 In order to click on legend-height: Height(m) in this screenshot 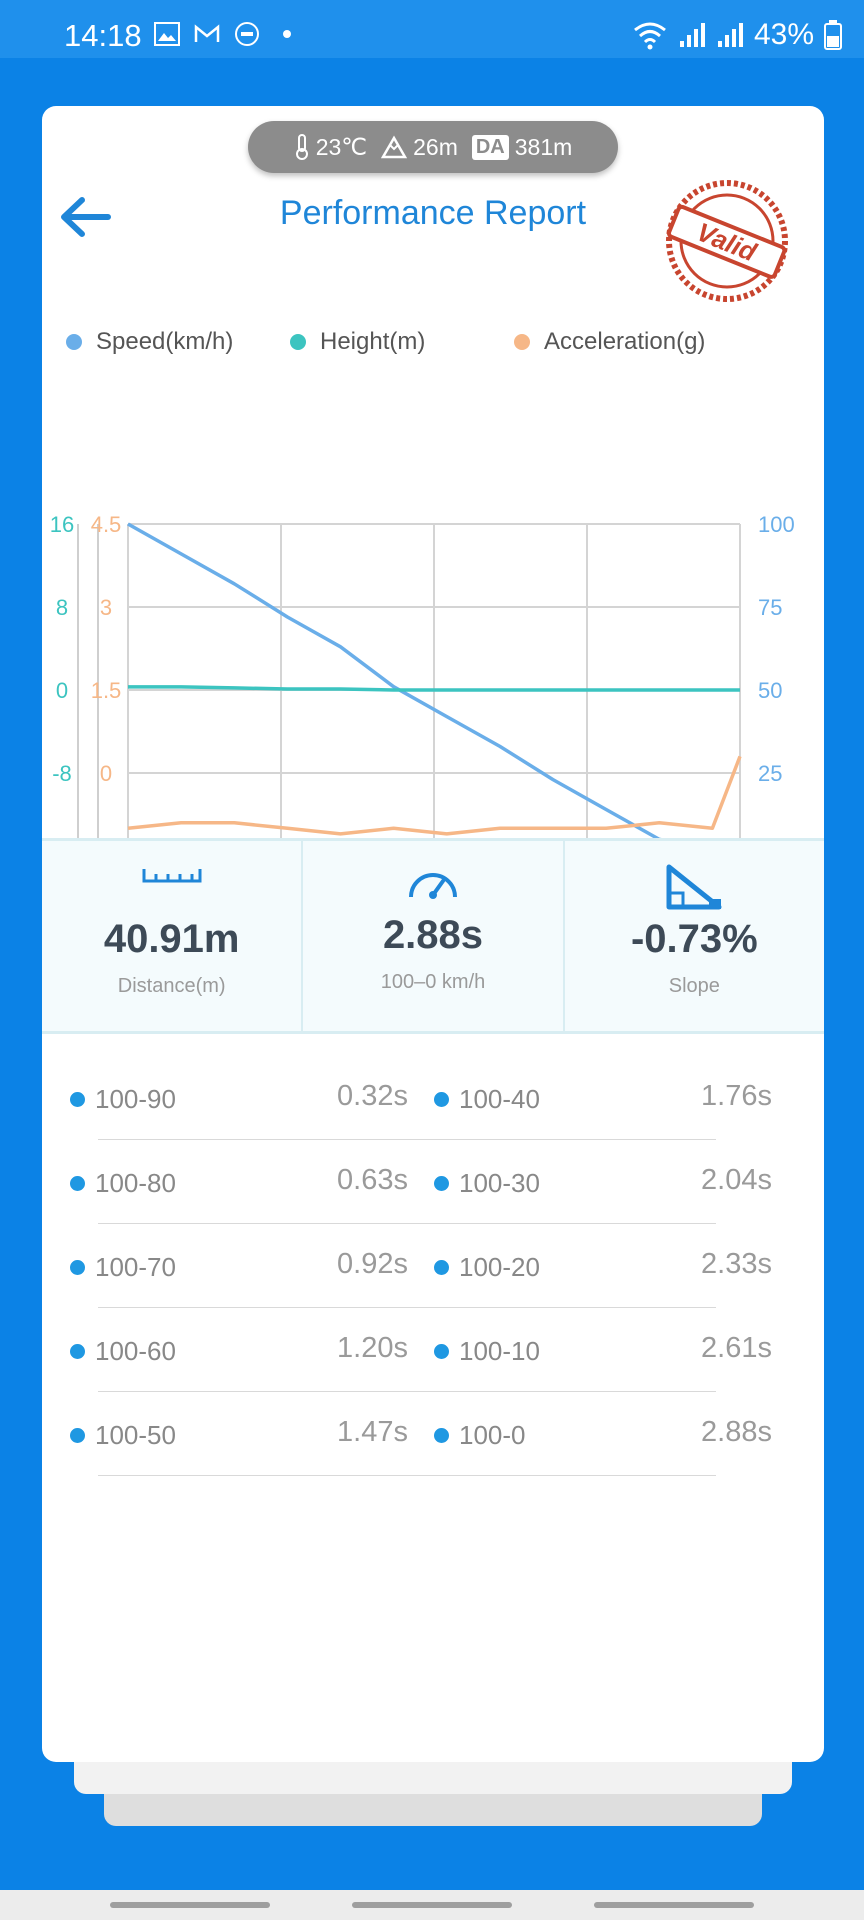, I will do `click(402, 342)`.